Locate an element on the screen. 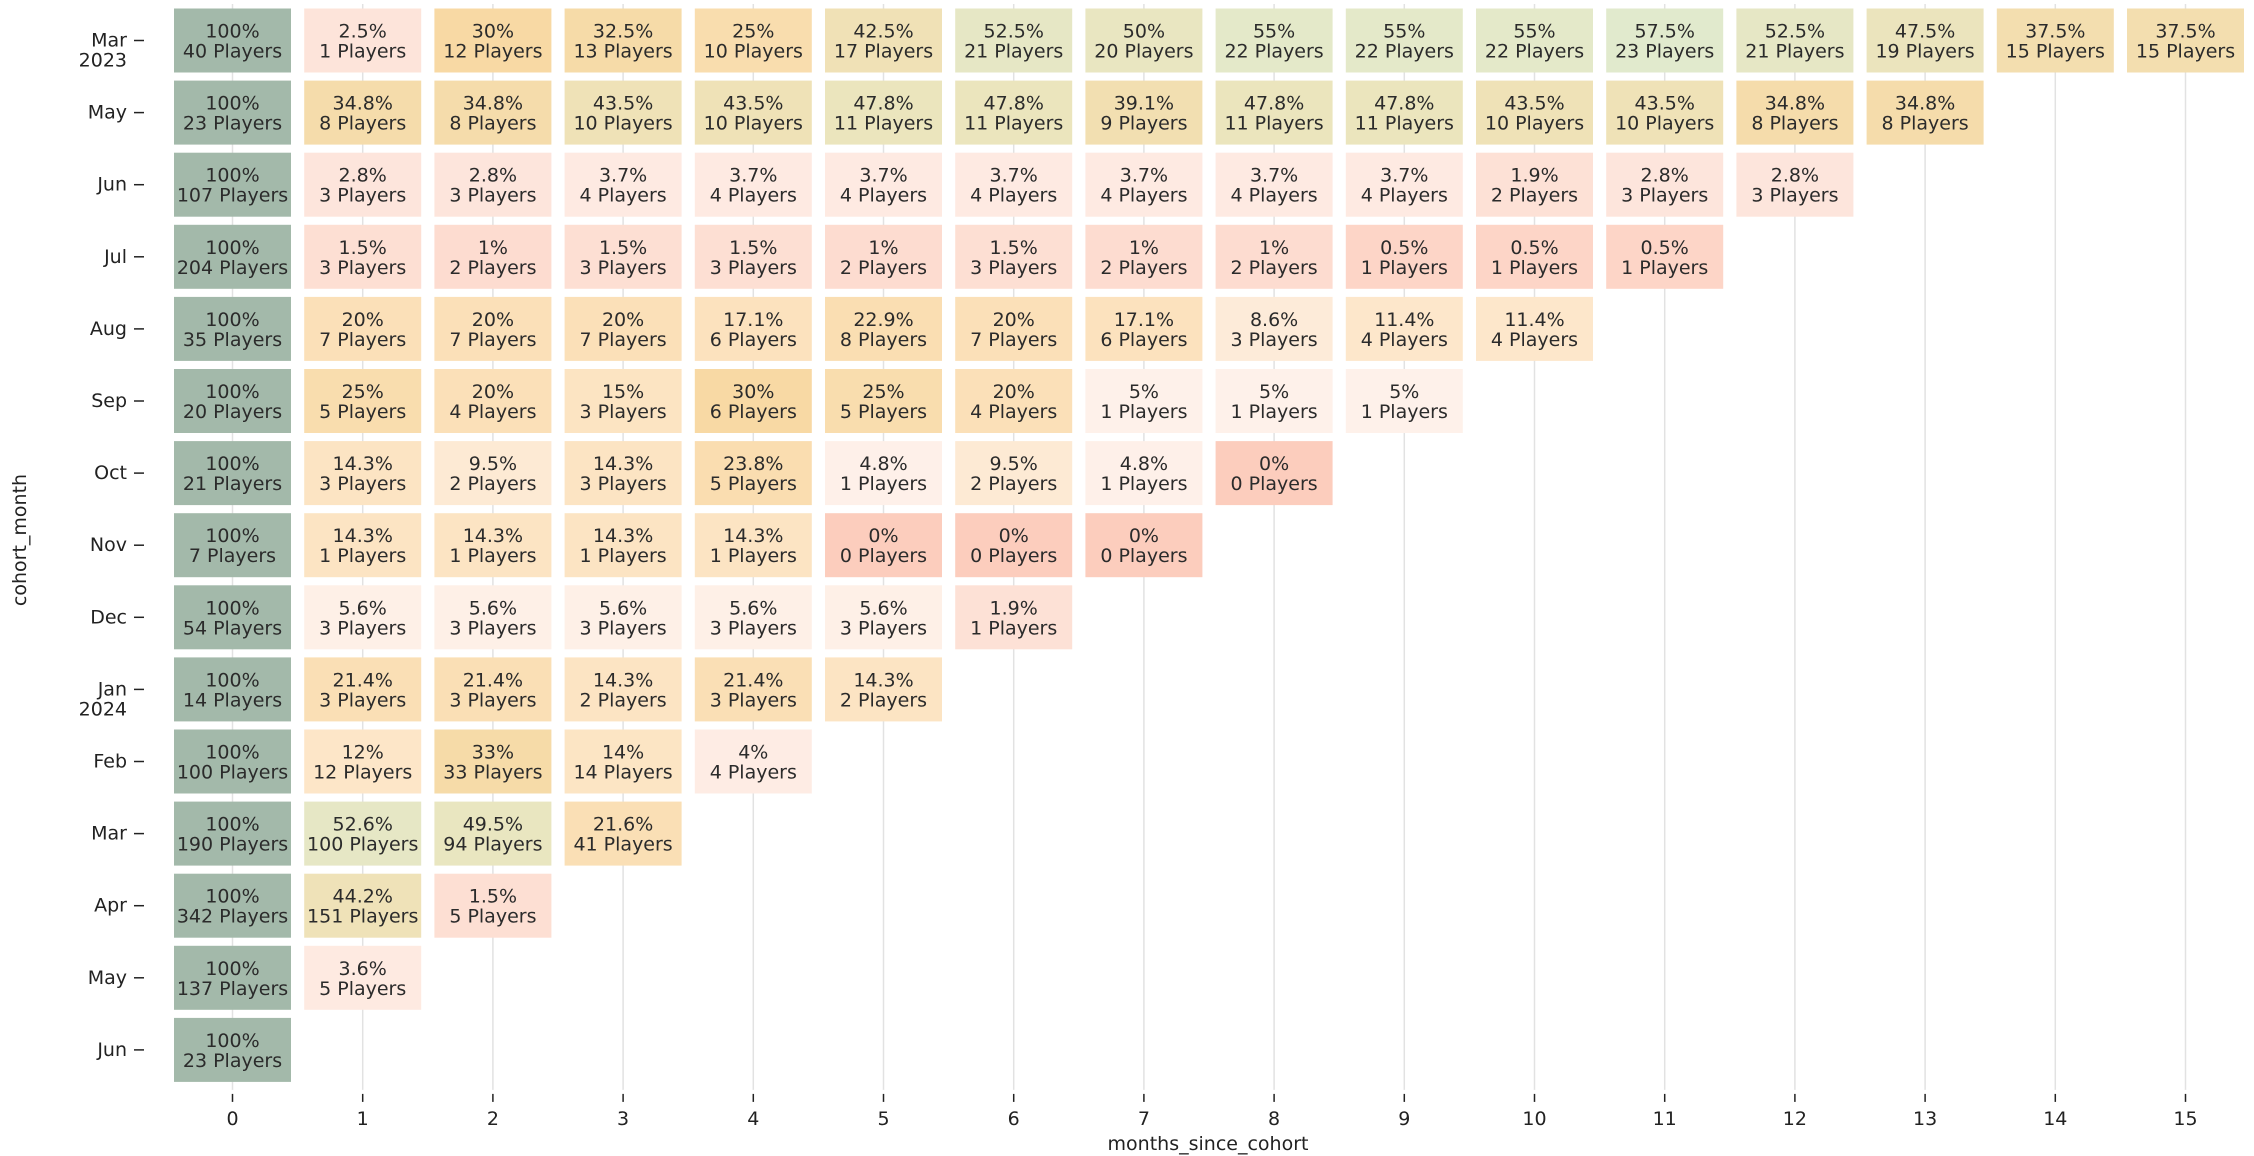 The width and height of the screenshot is (2254, 1156). heatmap-cell: 100%7 Players is located at coordinates (232, 545).